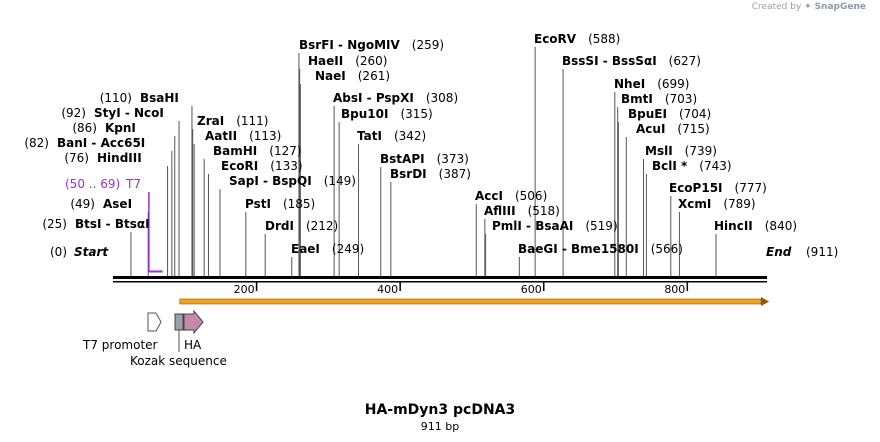 Image resolution: width=880 pixels, height=442 pixels. What do you see at coordinates (265, 136) in the screenshot?
I see `site-position: (113)` at bounding box center [265, 136].